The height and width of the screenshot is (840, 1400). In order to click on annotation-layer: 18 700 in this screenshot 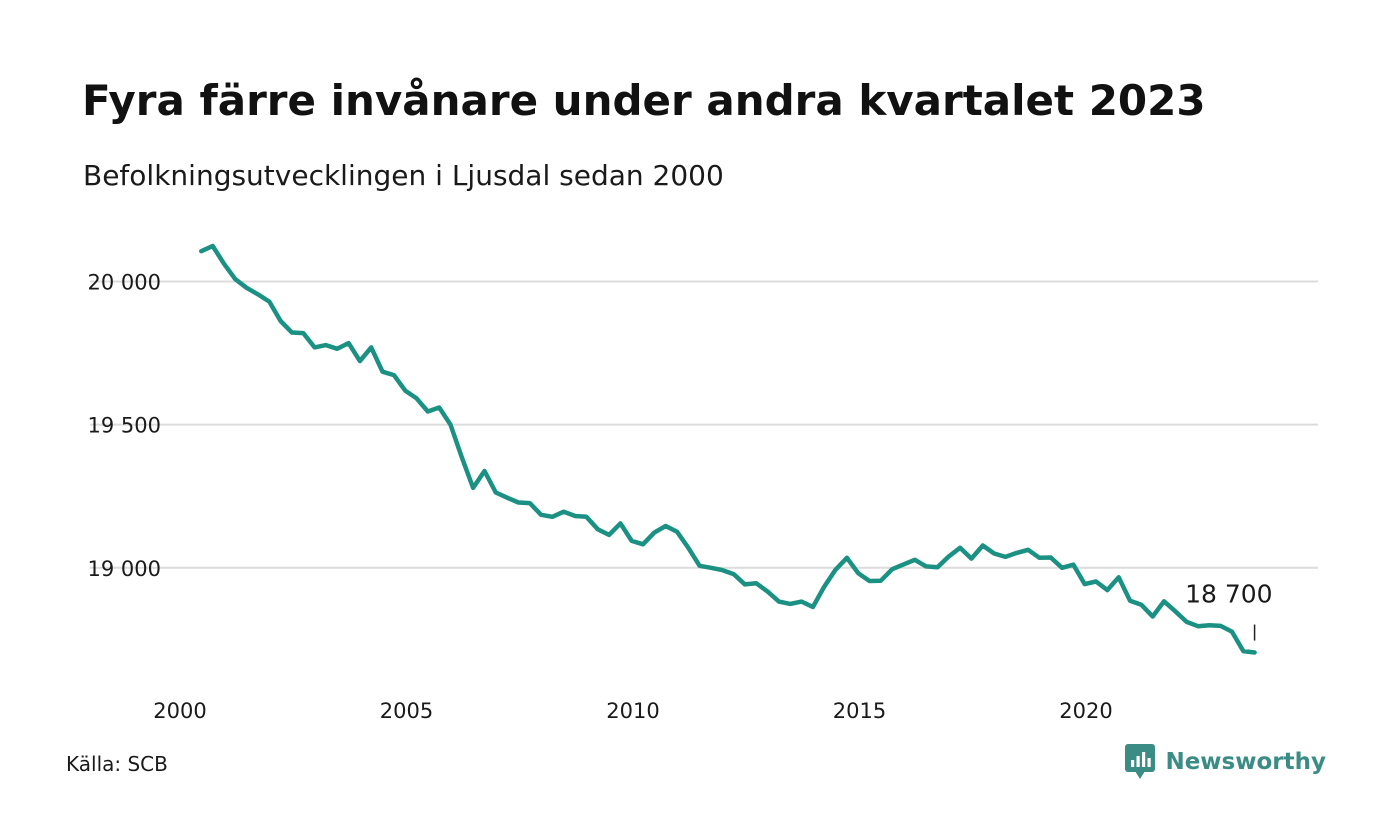, I will do `click(1229, 610)`.